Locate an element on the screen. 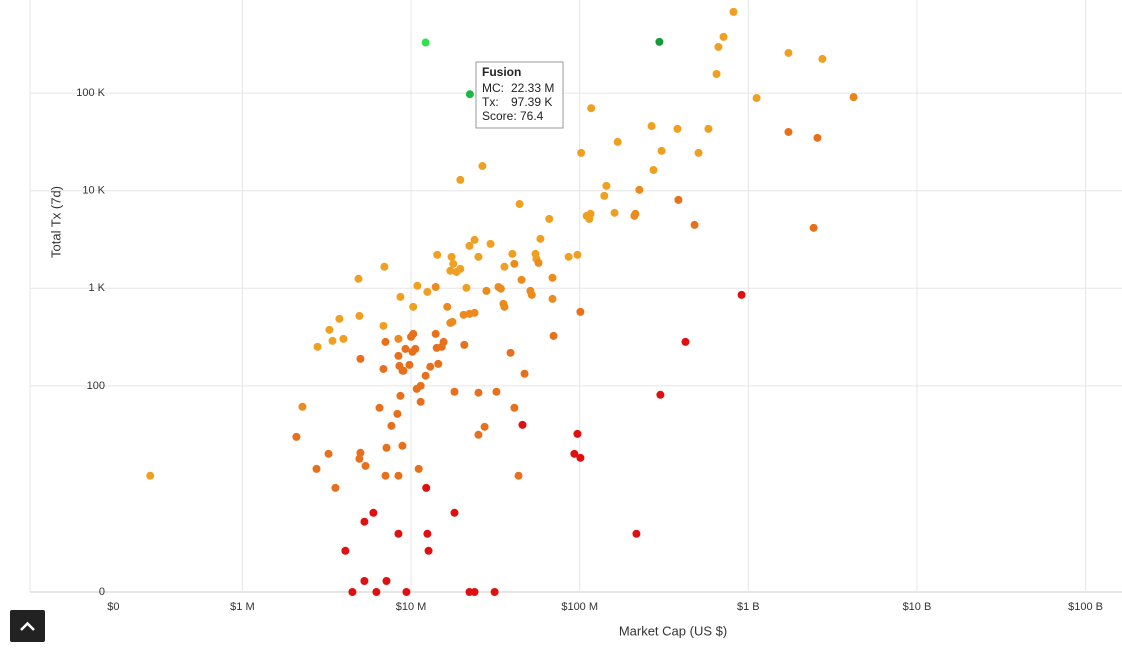 Image resolution: width=1122 pixels, height=655 pixels. x-tick-label: $10 M is located at coordinates (411, 607).